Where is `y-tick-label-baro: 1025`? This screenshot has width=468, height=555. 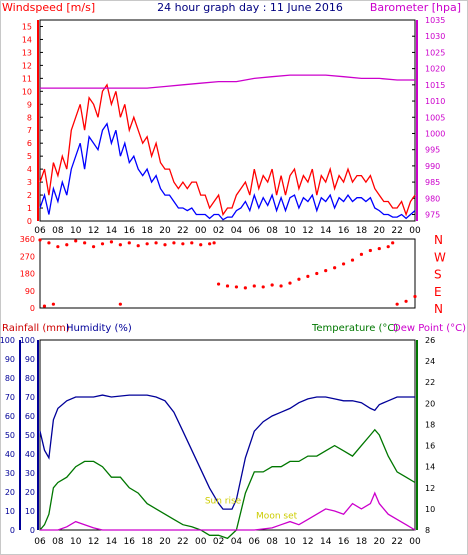
y-tick-label-baro: 1025 is located at coordinates (435, 52).